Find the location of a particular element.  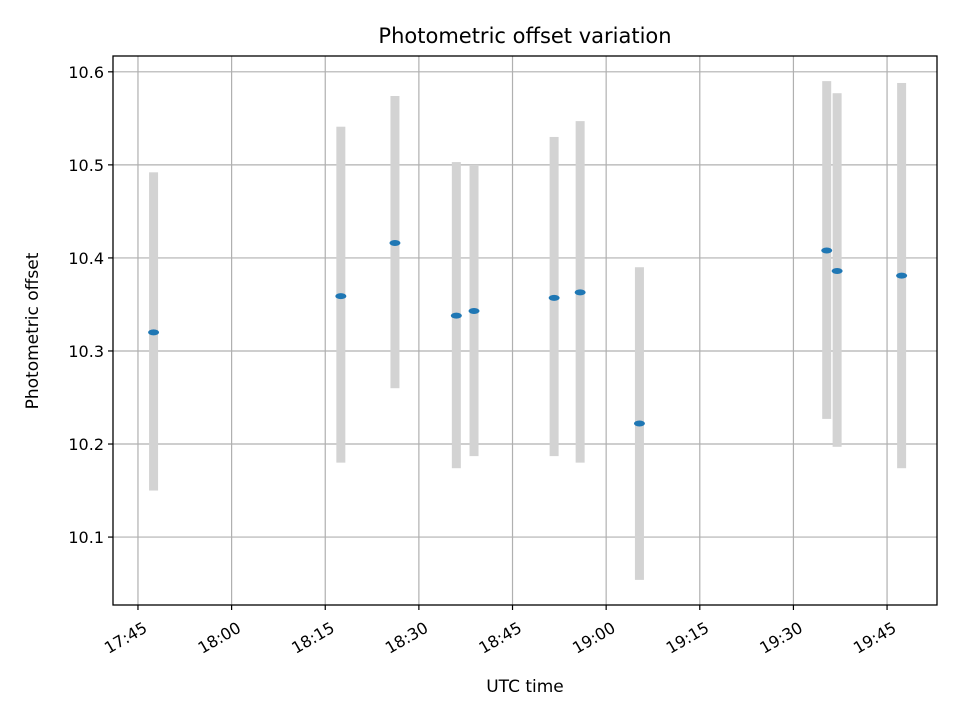

y-tick-label: 10.4 is located at coordinates (86, 258).